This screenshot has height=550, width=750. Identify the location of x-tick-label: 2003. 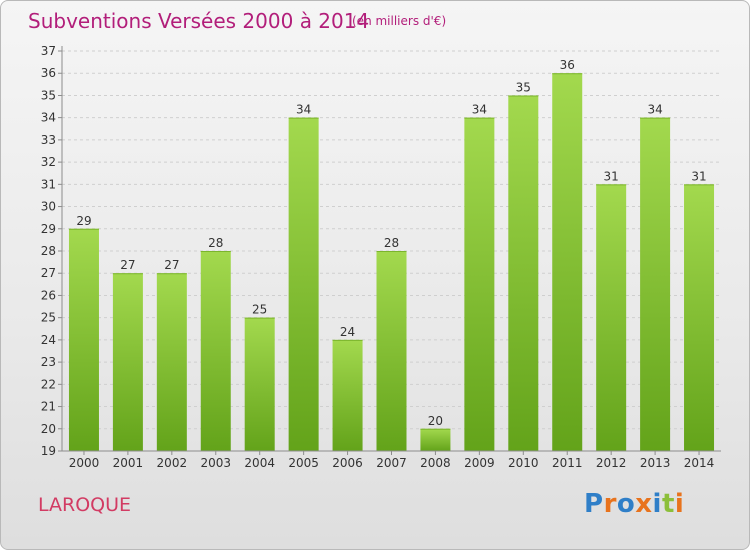
(215, 463).